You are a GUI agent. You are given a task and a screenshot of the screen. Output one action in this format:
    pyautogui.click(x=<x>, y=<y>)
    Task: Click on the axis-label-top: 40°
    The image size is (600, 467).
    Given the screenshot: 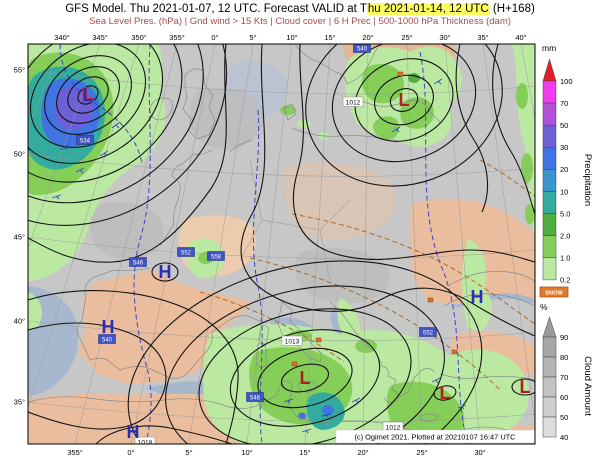 What is the action you would take?
    pyautogui.click(x=520, y=37)
    